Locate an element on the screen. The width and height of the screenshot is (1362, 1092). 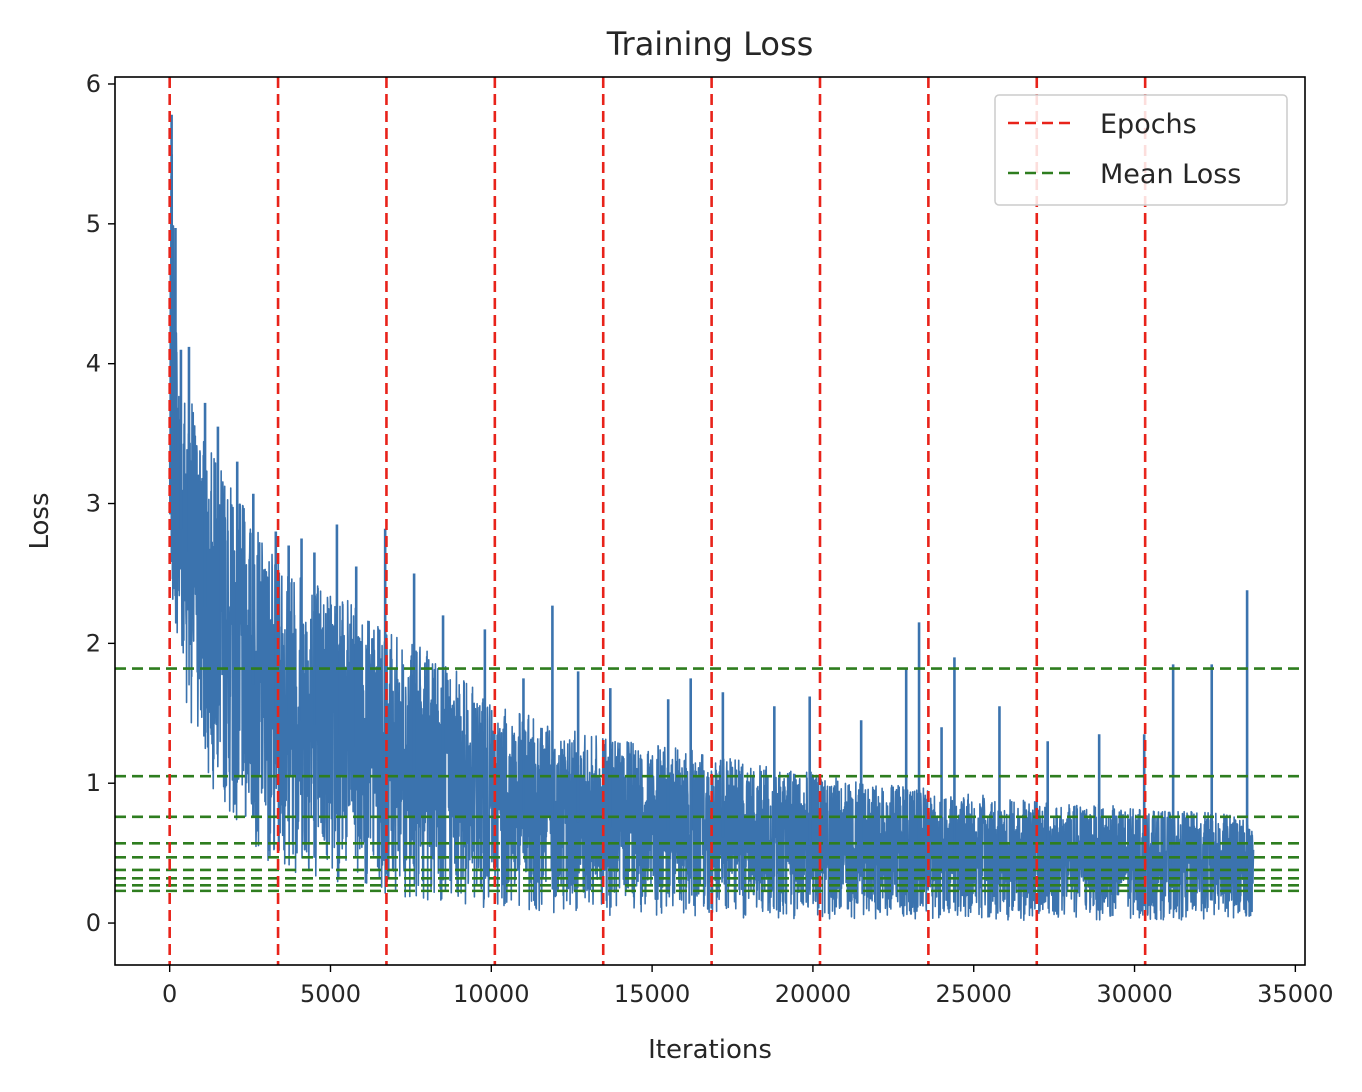
y-tick-label-2: 2 is located at coordinates (93, 643).